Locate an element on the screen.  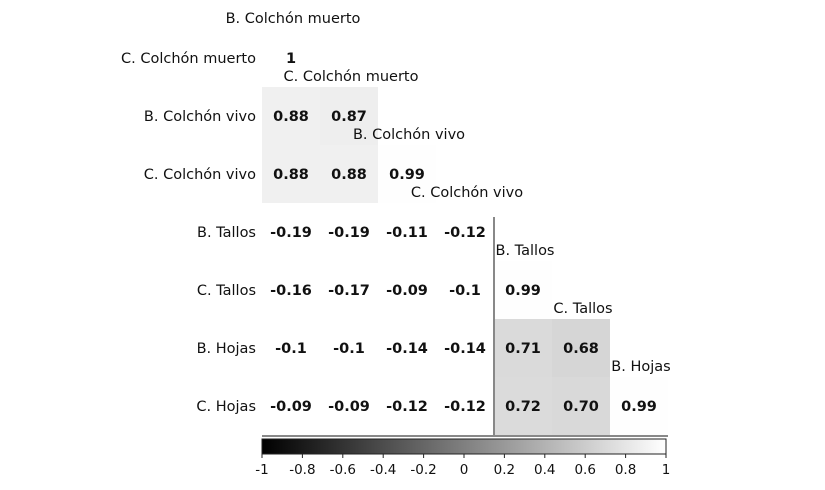
column-label: C. Tallos is located at coordinates (582, 309).